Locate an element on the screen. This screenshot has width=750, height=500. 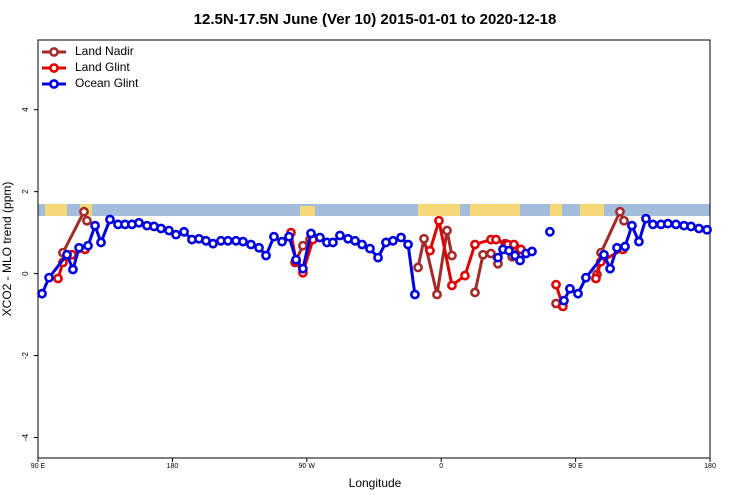
x-axis-label: Longitude is located at coordinates (375, 483).